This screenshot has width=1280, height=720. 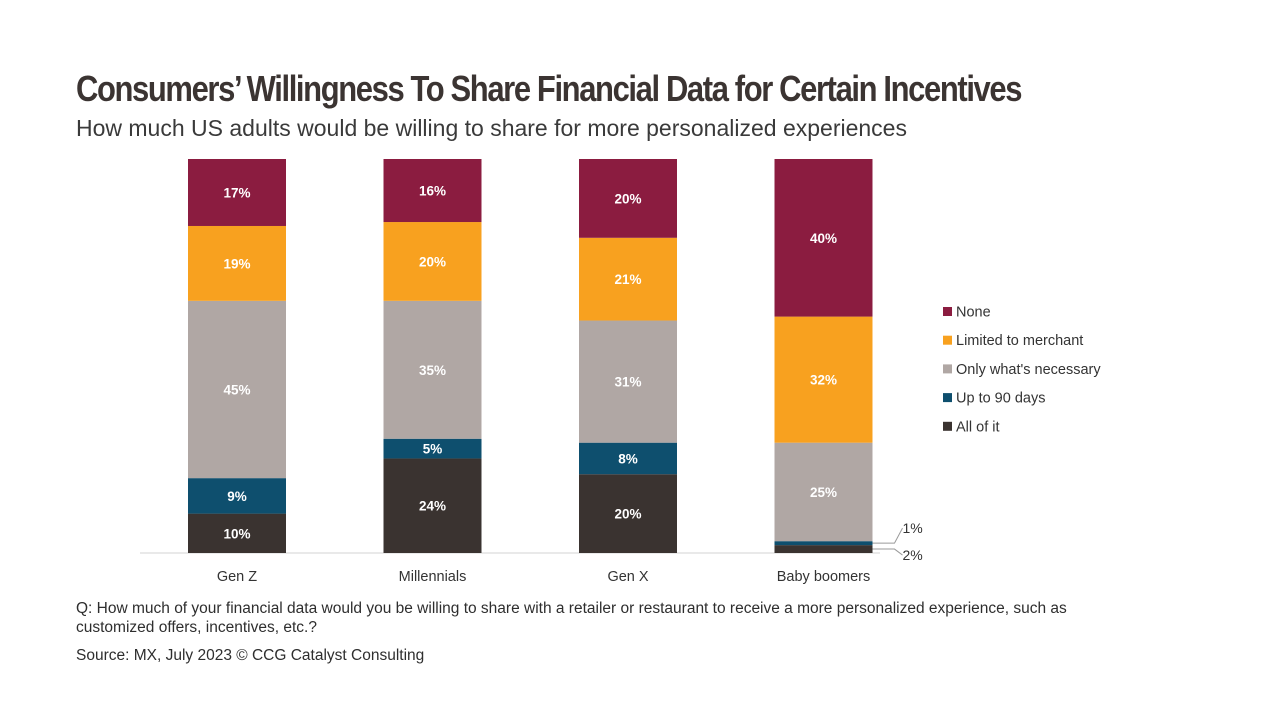 I want to click on bar-segment-millennials-none, so click(x=432, y=191).